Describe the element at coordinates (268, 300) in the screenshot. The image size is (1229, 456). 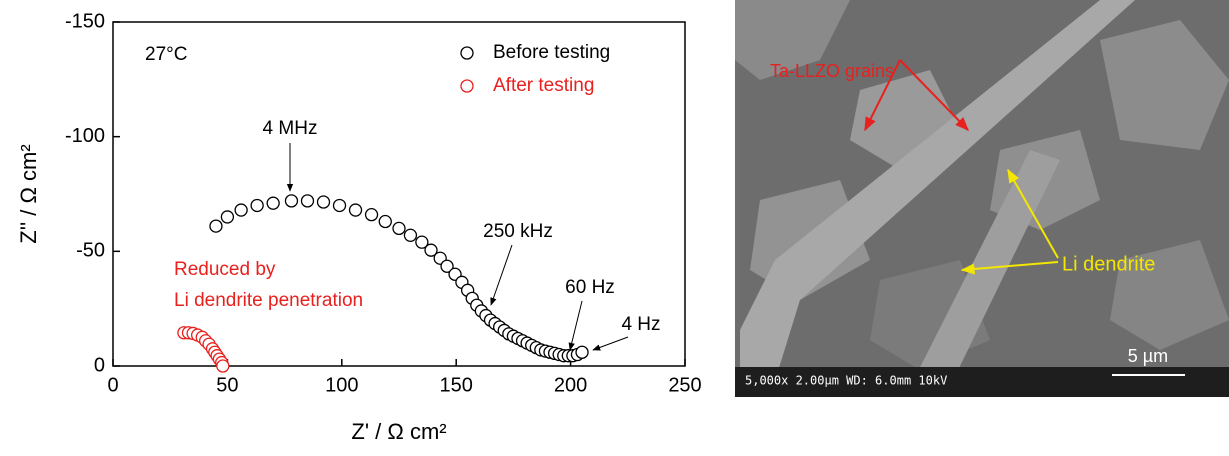
I see `annotation: Li dendrite penetration` at that location.